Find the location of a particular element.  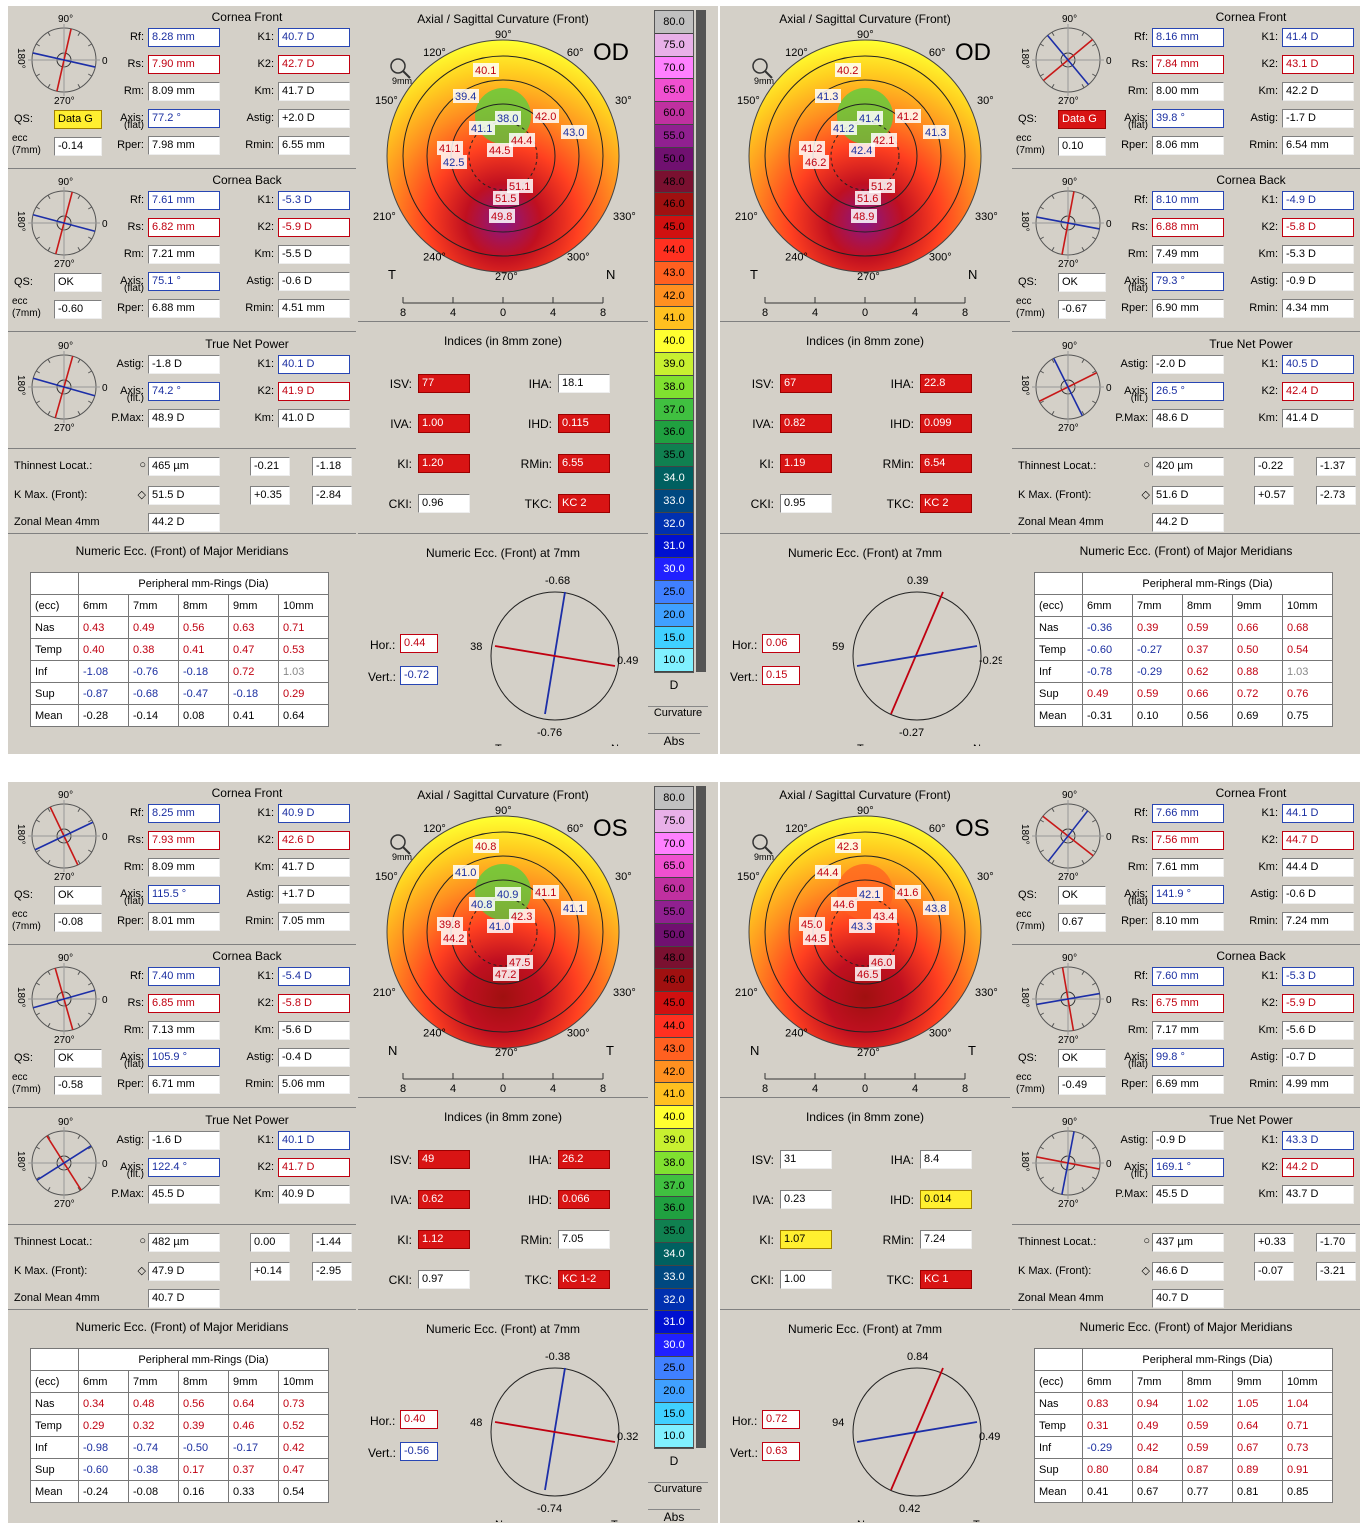

ecc-table-row: Temp 0.29 0.32 0.39 0.46 0.52 is located at coordinates (179, 1425).